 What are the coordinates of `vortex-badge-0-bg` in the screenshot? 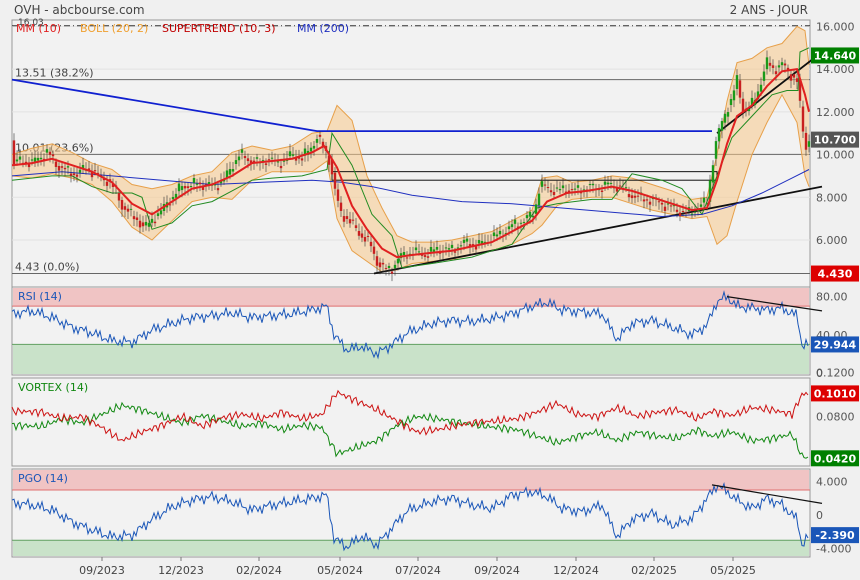 It's located at (835, 393).